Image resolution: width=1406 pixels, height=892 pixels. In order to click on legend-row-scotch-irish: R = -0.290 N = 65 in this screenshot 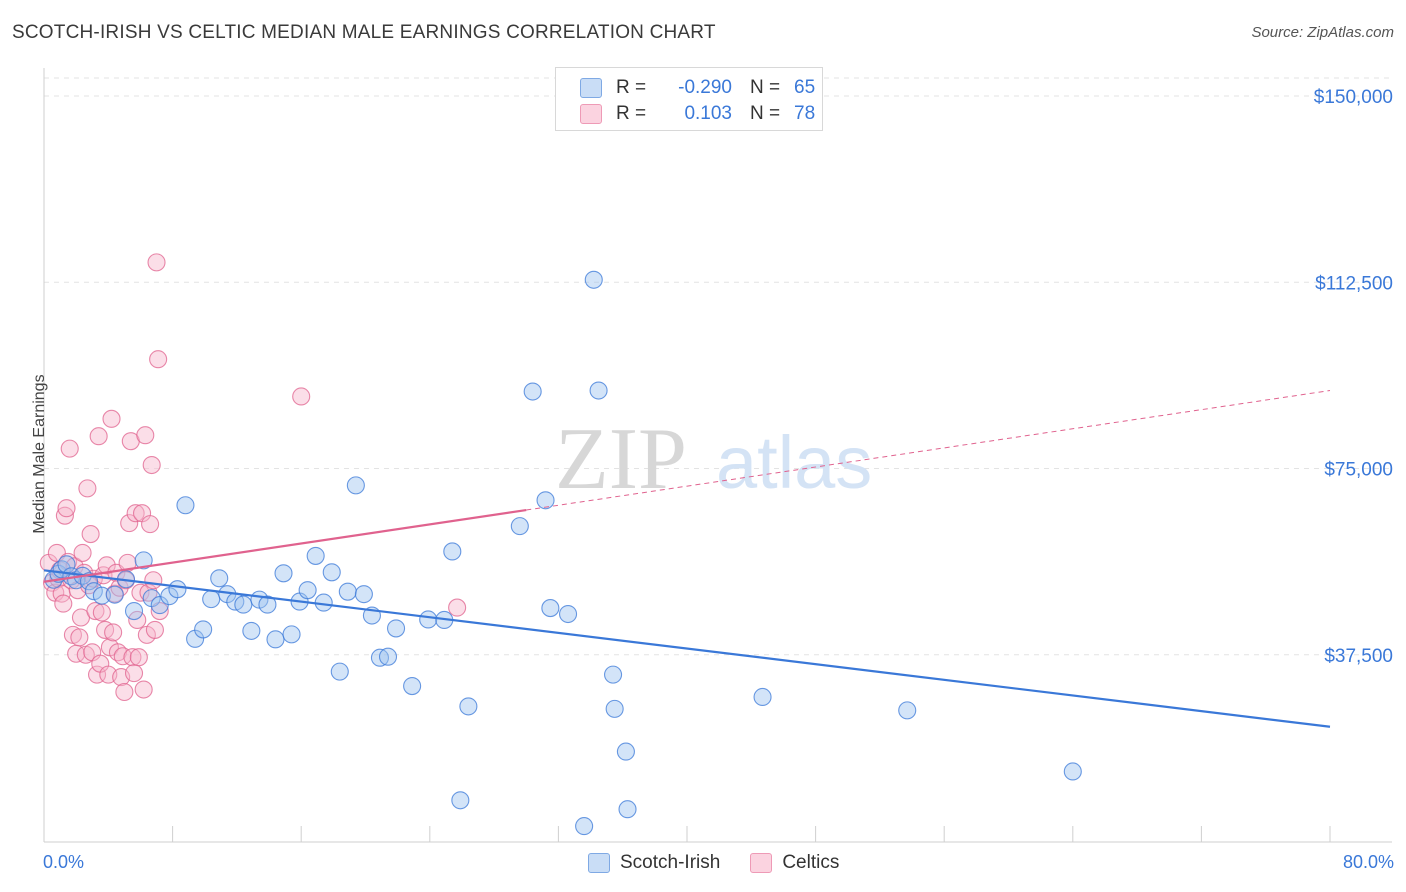, I will do `click(697, 88)`.